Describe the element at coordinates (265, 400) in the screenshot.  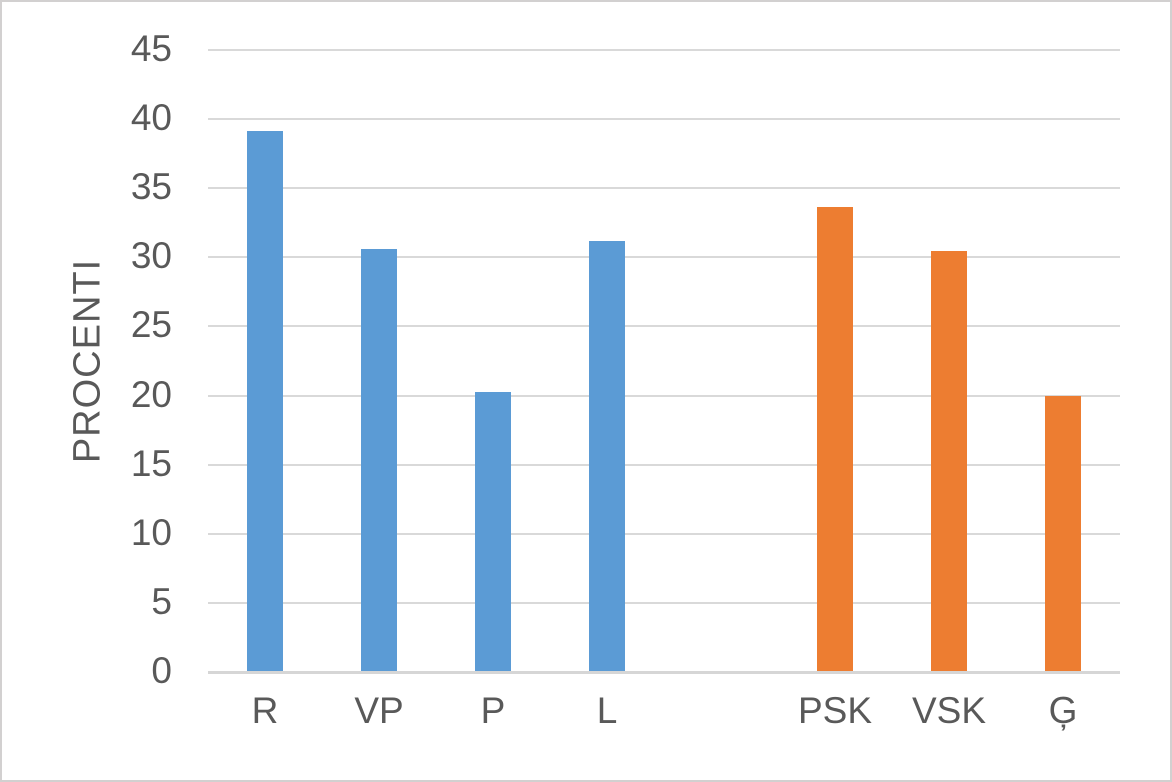
I see `bar-R` at that location.